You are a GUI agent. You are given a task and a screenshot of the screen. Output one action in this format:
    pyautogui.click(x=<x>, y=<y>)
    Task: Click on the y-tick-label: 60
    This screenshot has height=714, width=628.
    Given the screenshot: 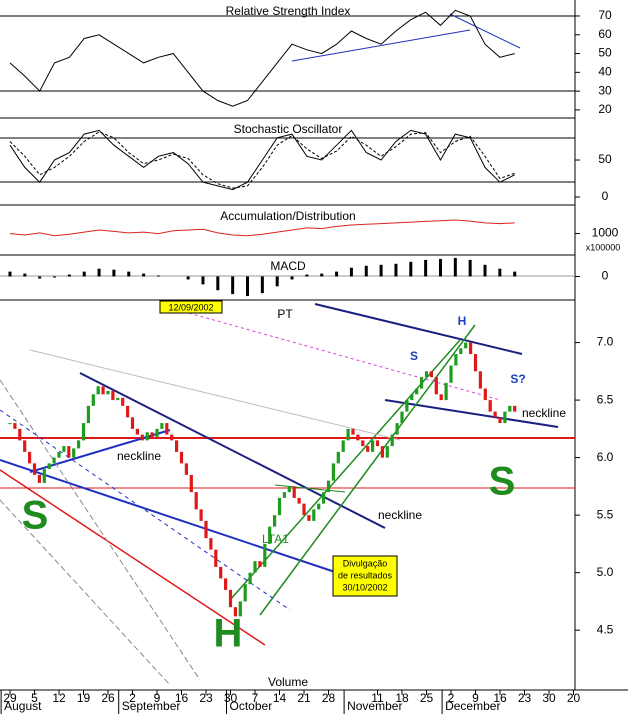 What is the action you would take?
    pyautogui.click(x=605, y=34)
    